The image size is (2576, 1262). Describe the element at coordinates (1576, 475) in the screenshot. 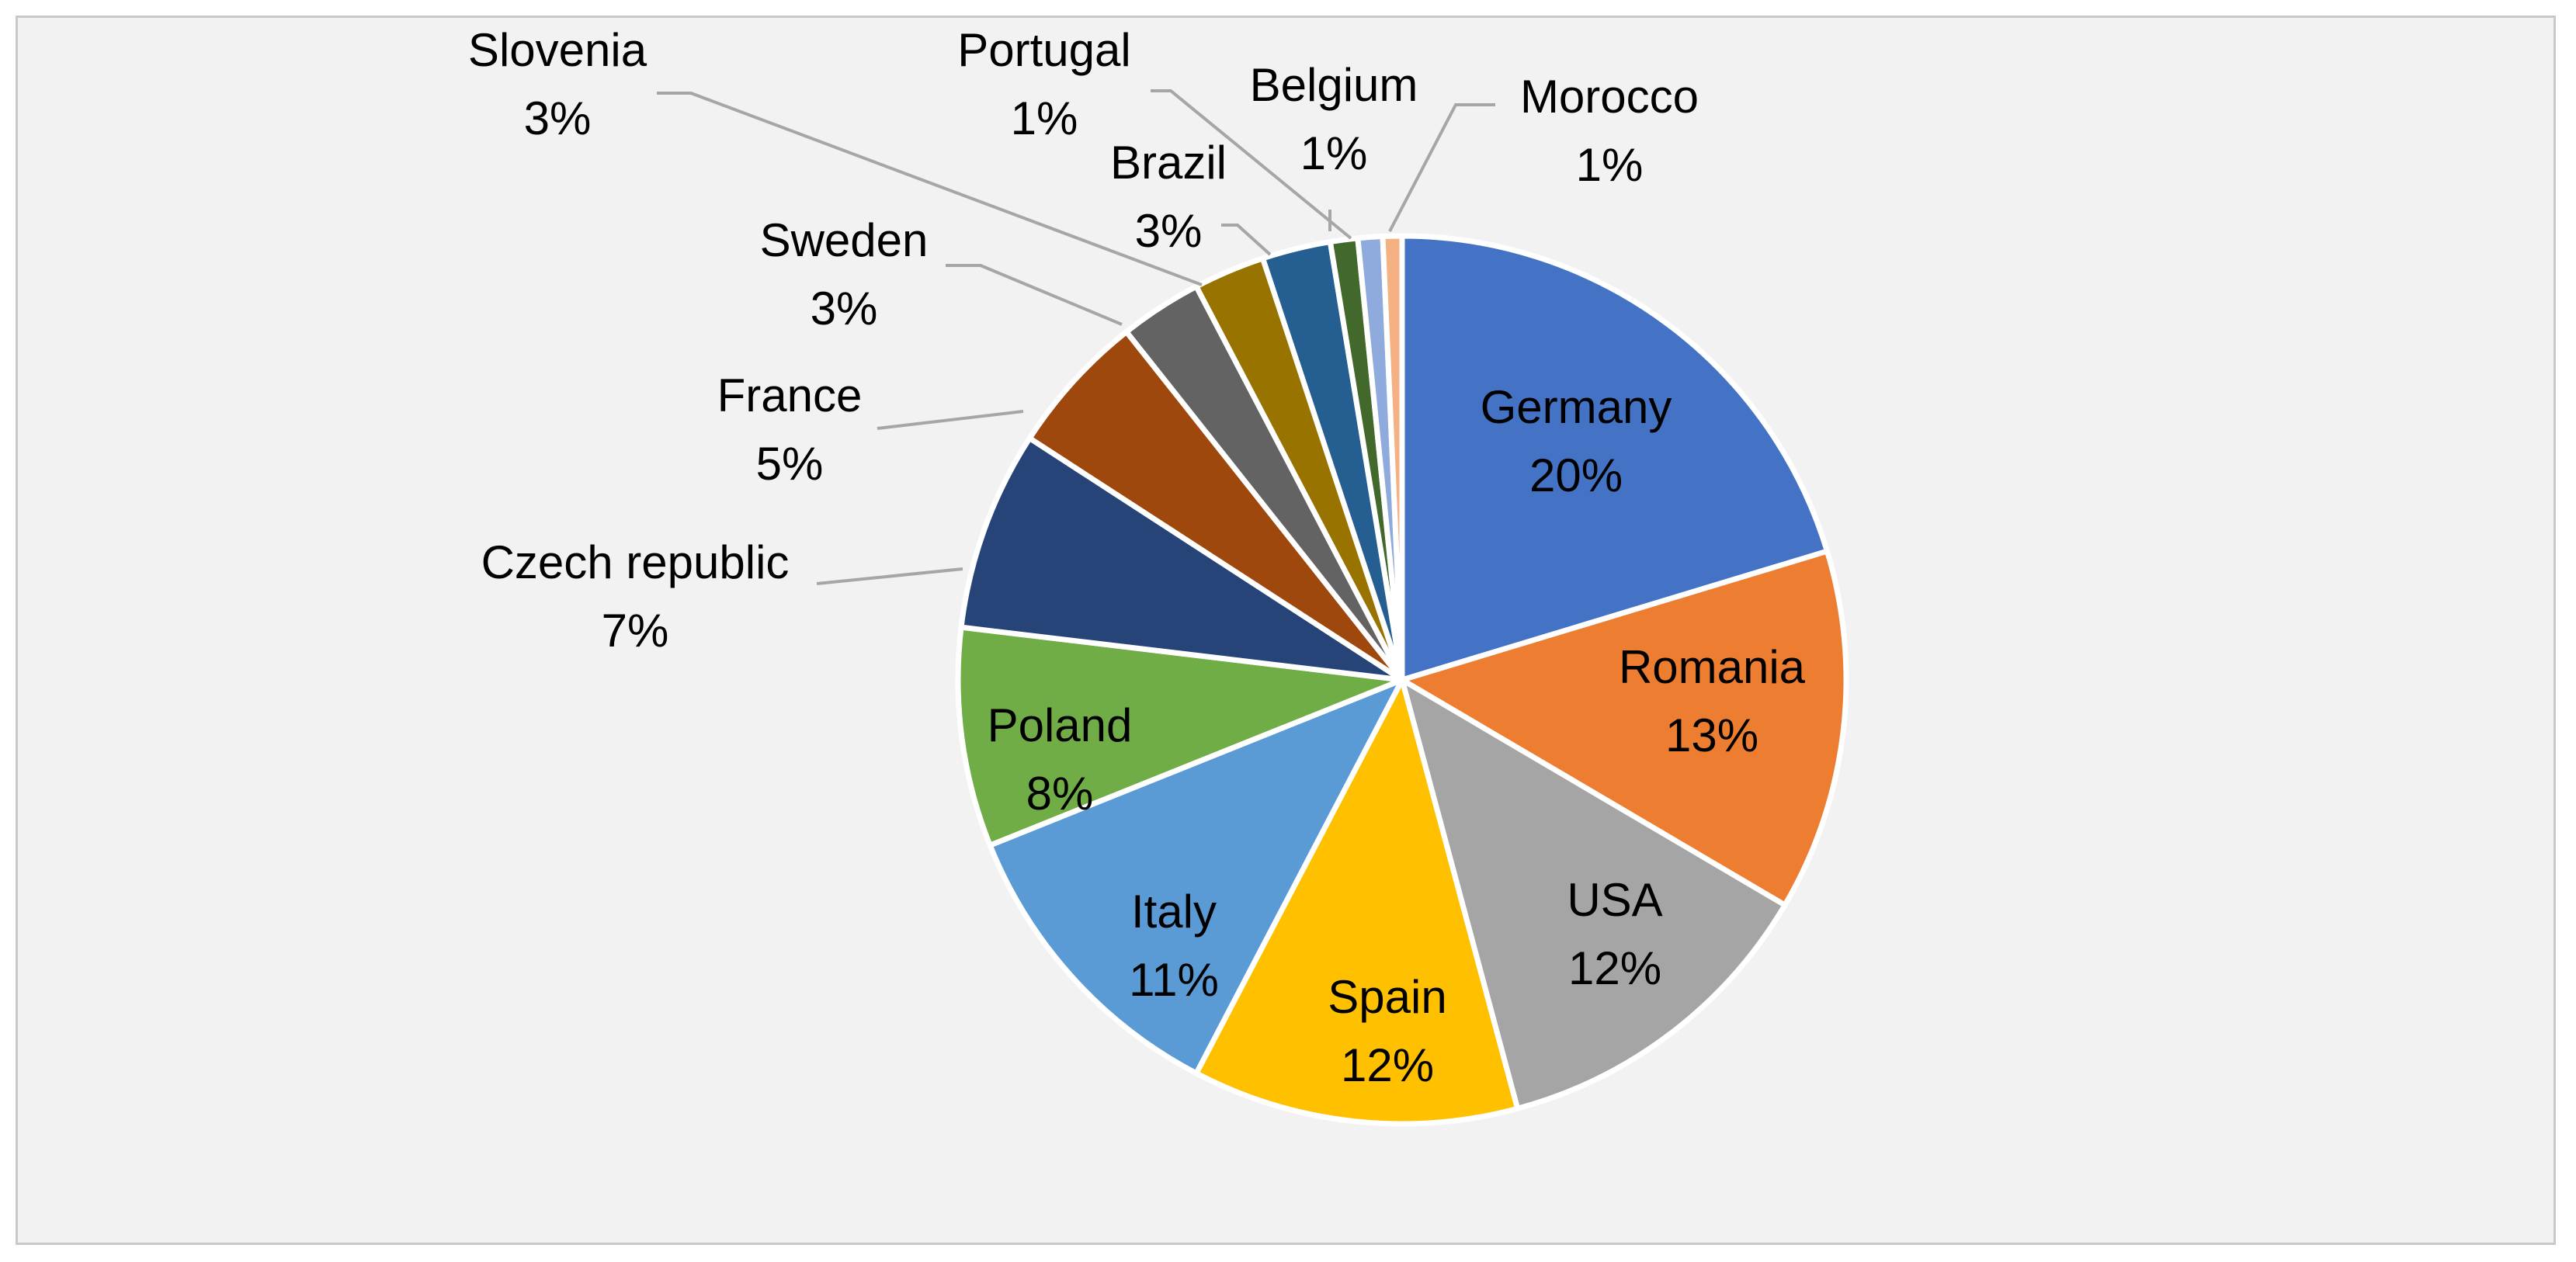

I see `data-label-value-germany: 20%` at that location.